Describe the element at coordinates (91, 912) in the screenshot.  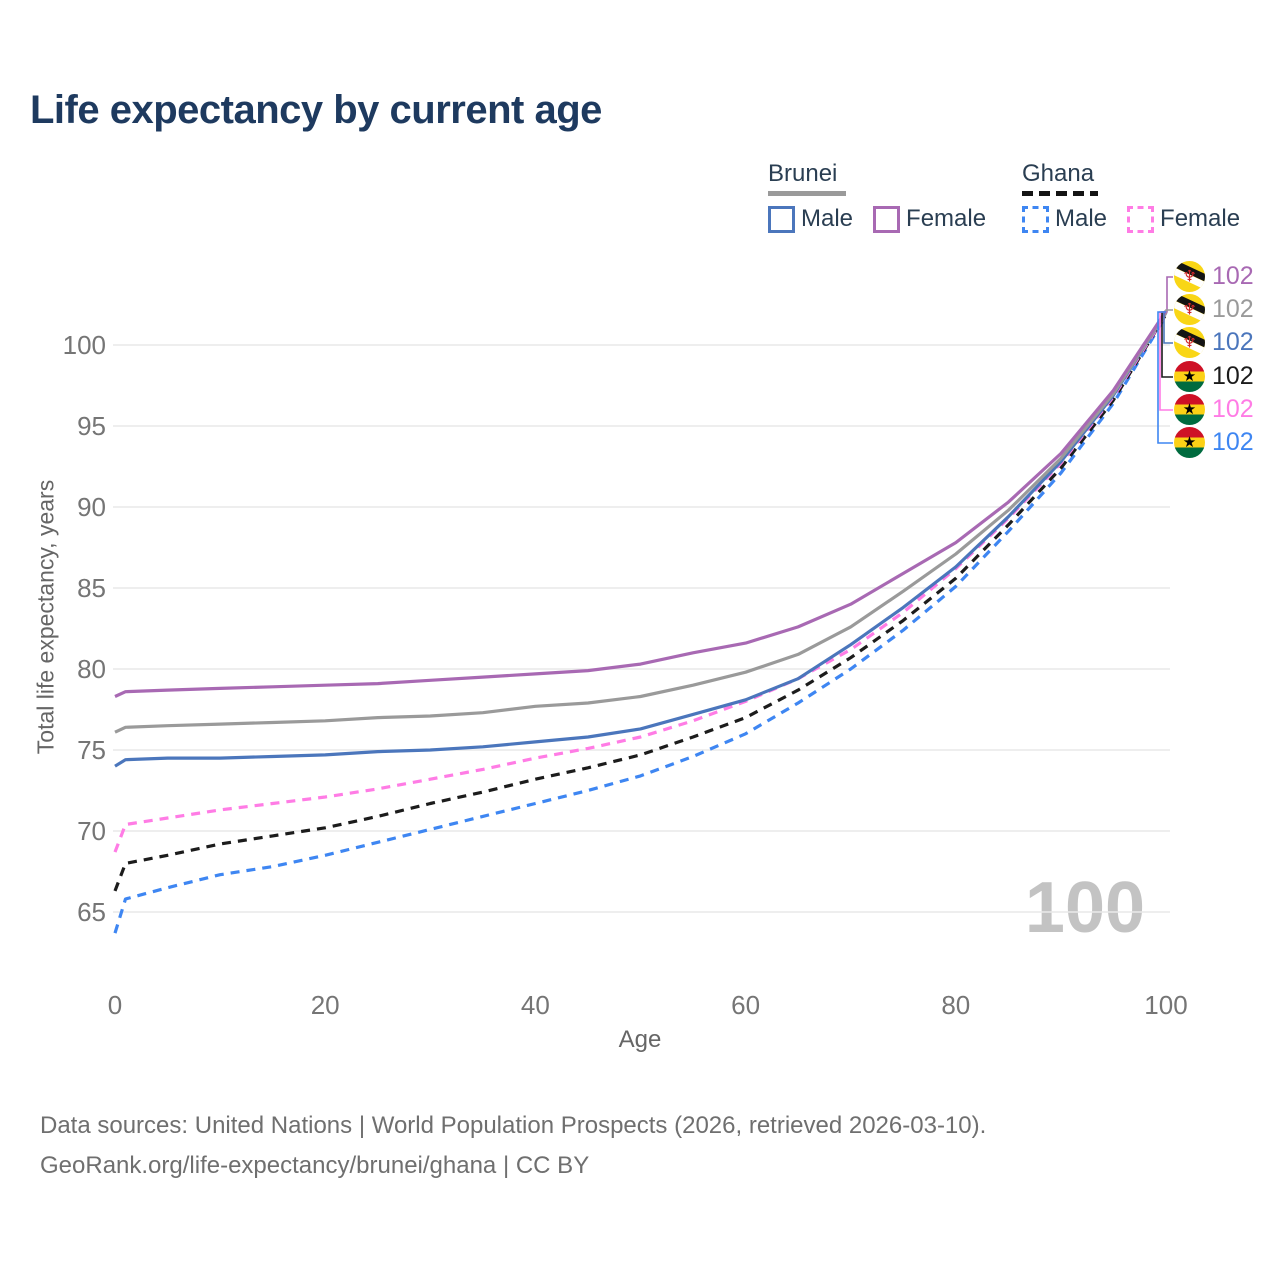
I see `y-tick-label: 65` at that location.